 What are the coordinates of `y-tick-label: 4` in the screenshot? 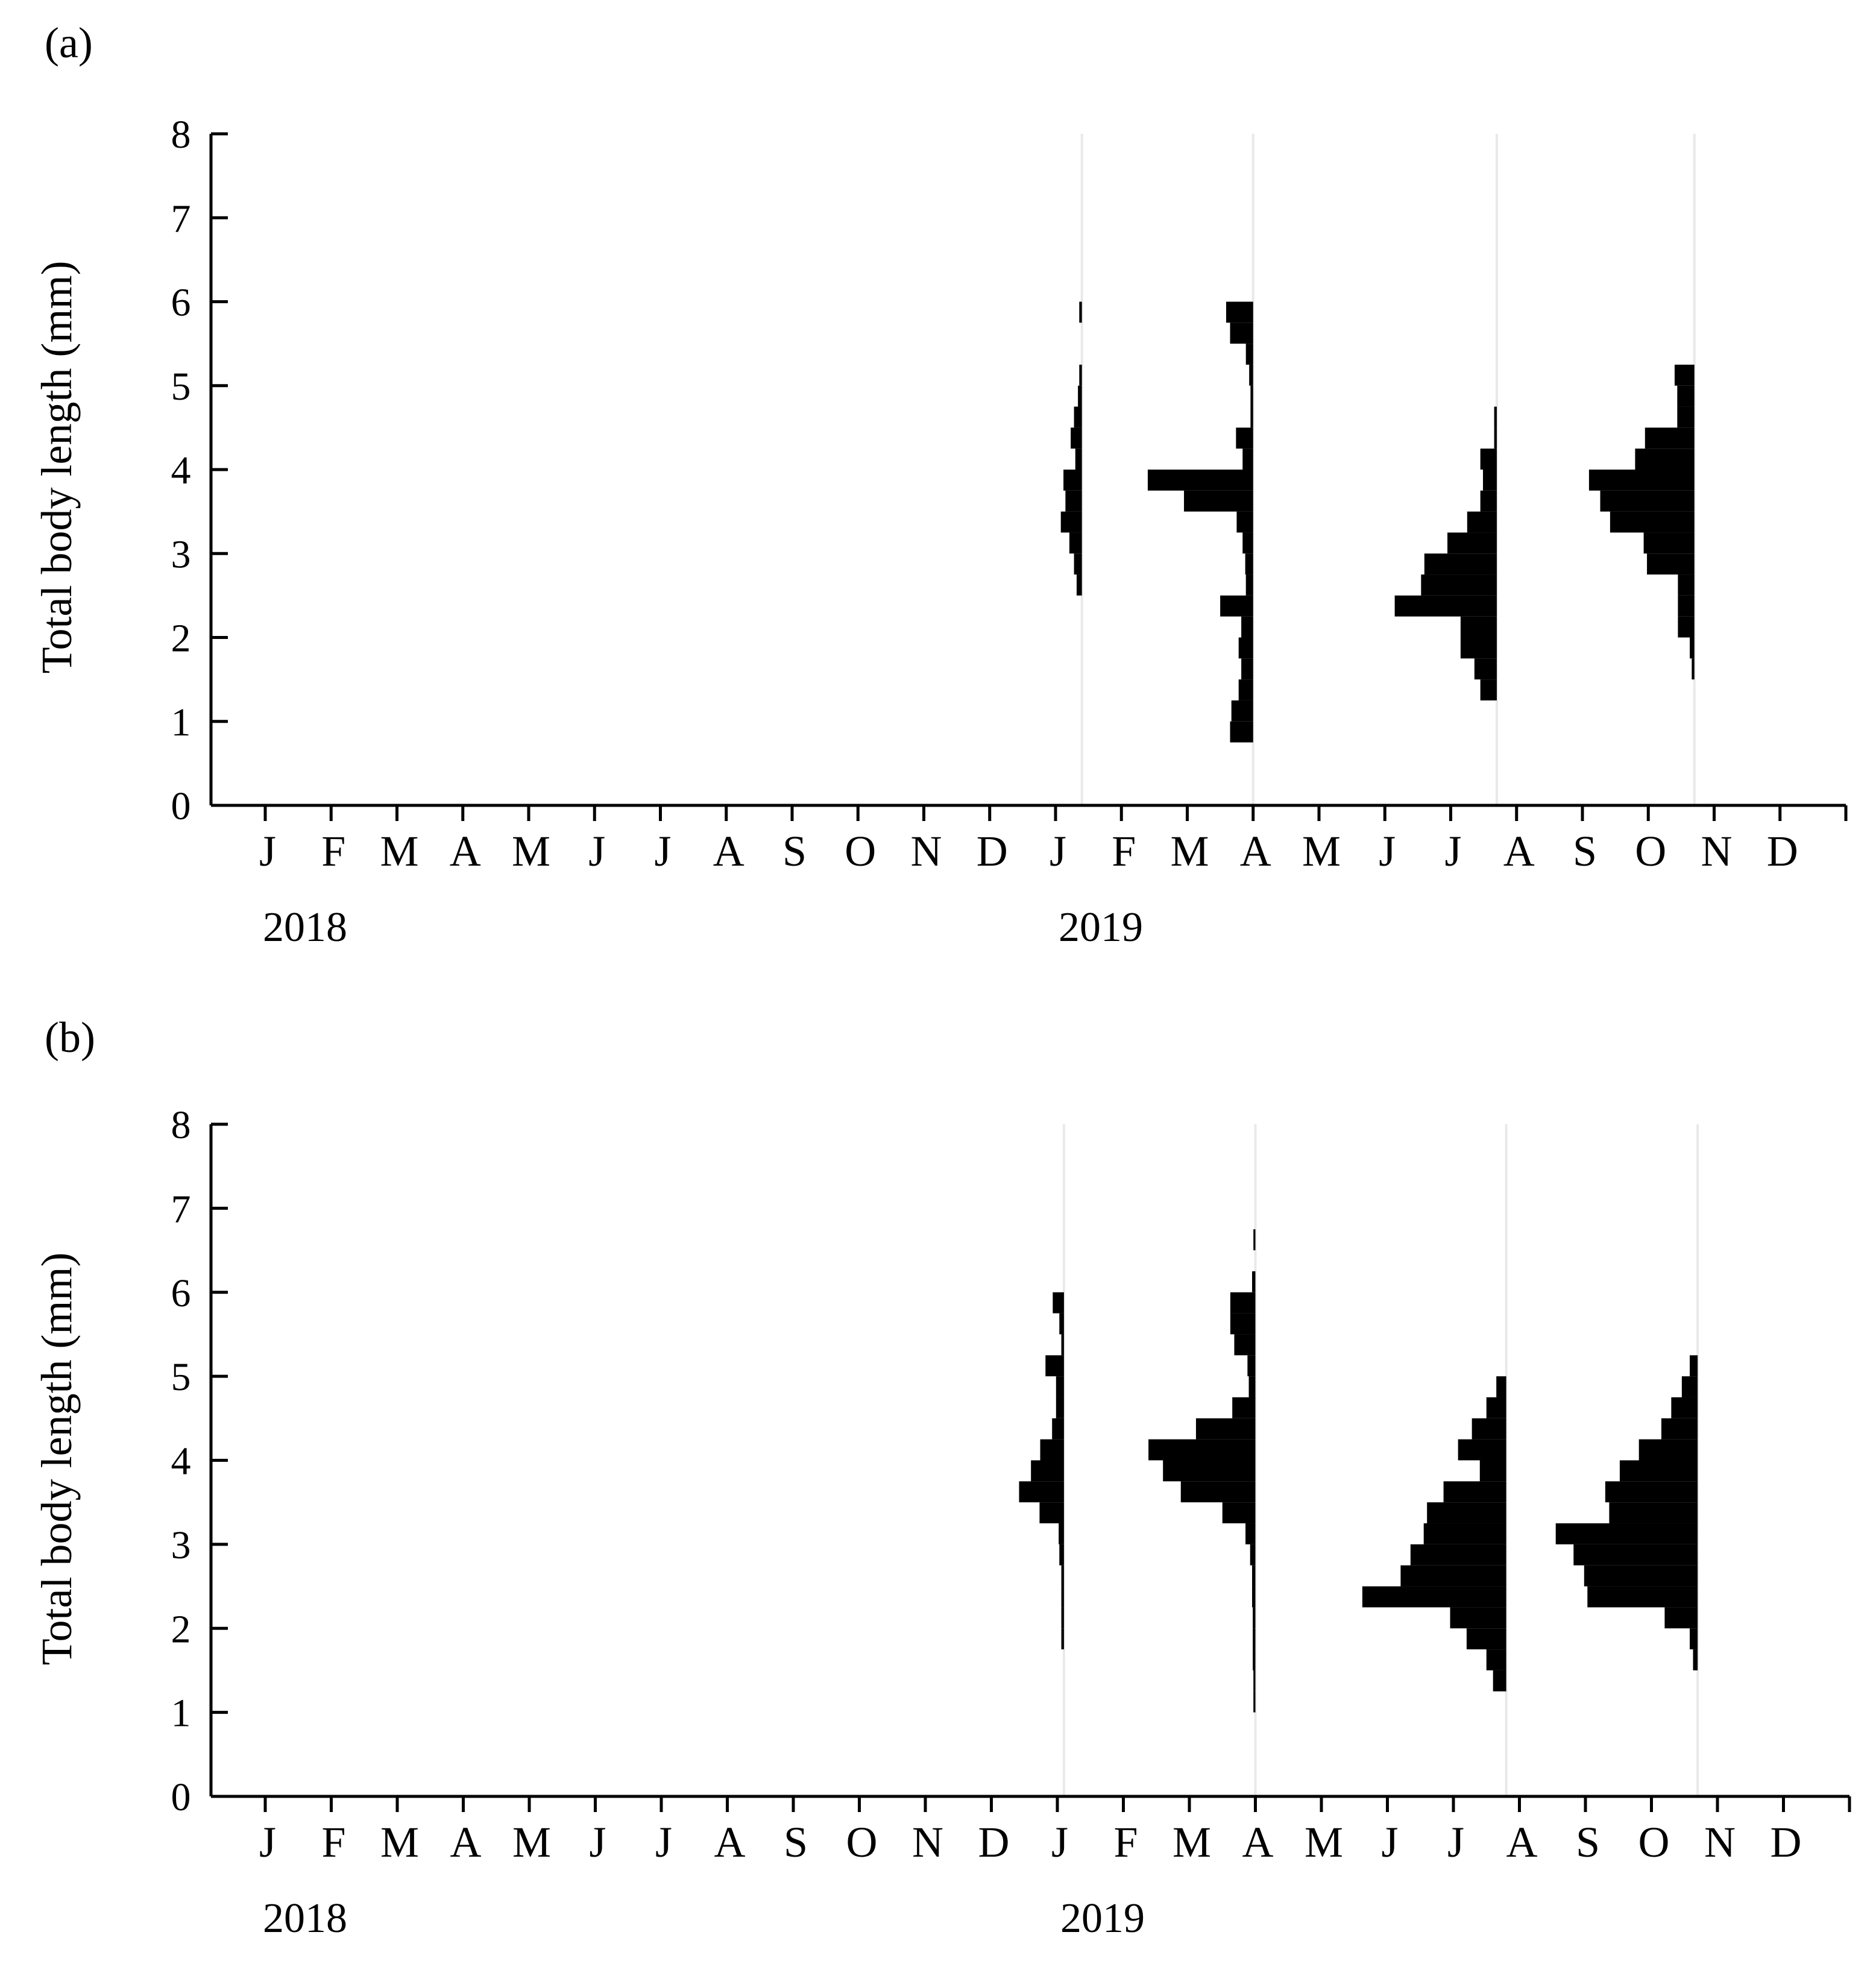 It's located at (181, 470).